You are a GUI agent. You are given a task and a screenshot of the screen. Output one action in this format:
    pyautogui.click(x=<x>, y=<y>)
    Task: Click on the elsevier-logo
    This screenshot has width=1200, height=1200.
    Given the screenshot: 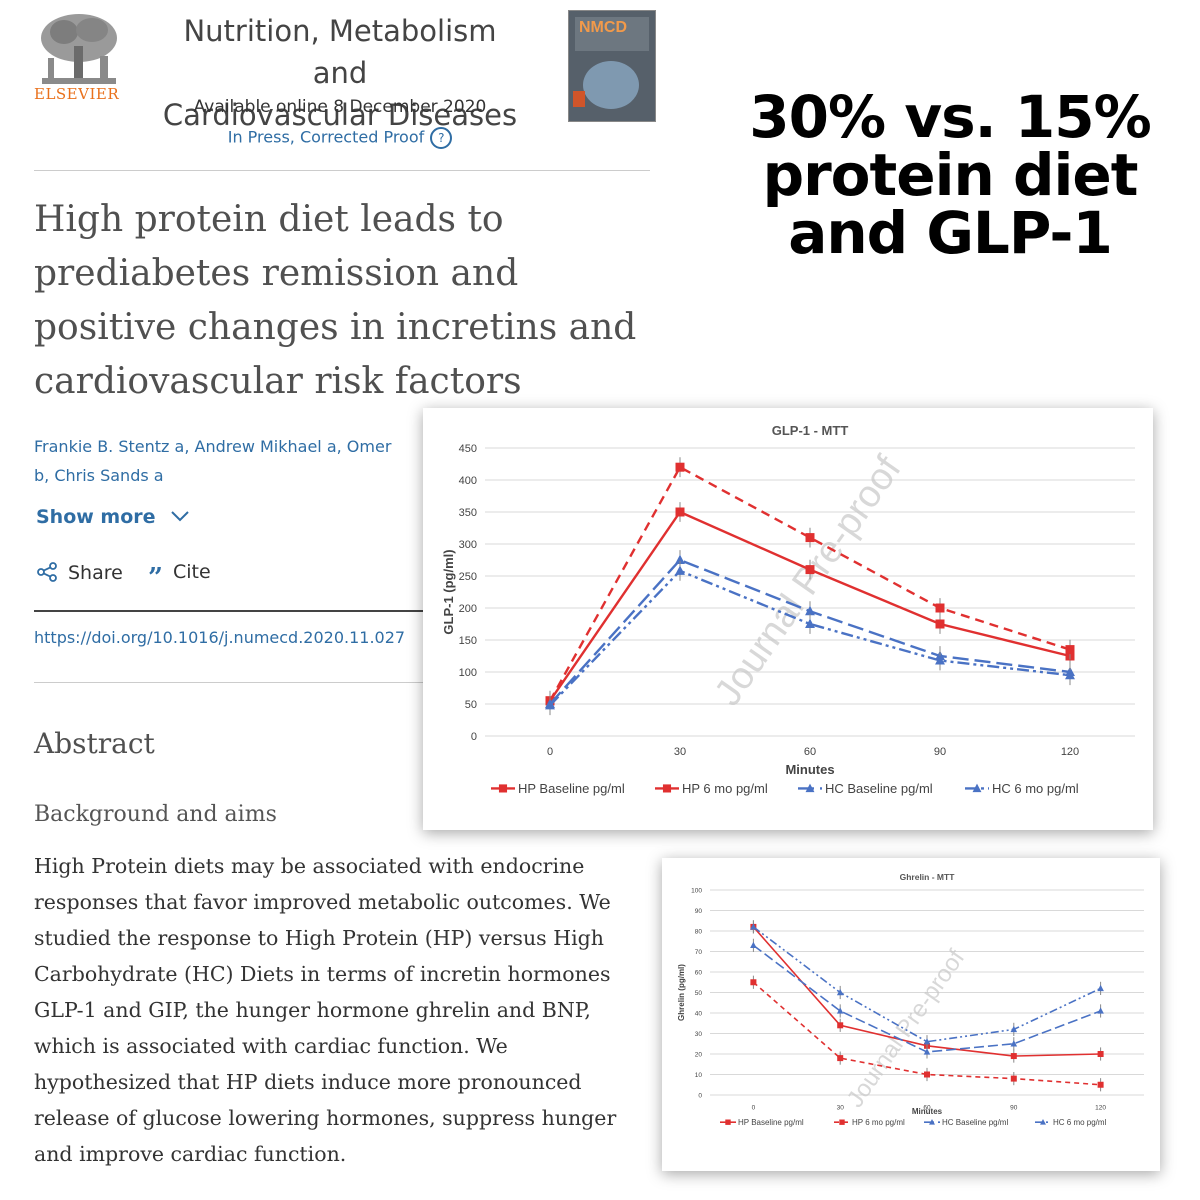 What is the action you would take?
    pyautogui.click(x=79, y=60)
    